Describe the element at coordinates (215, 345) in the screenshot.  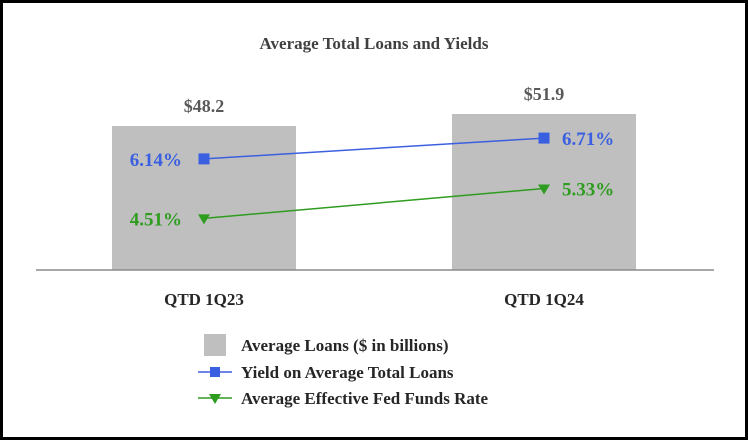
I see `legend-swatch-loans` at that location.